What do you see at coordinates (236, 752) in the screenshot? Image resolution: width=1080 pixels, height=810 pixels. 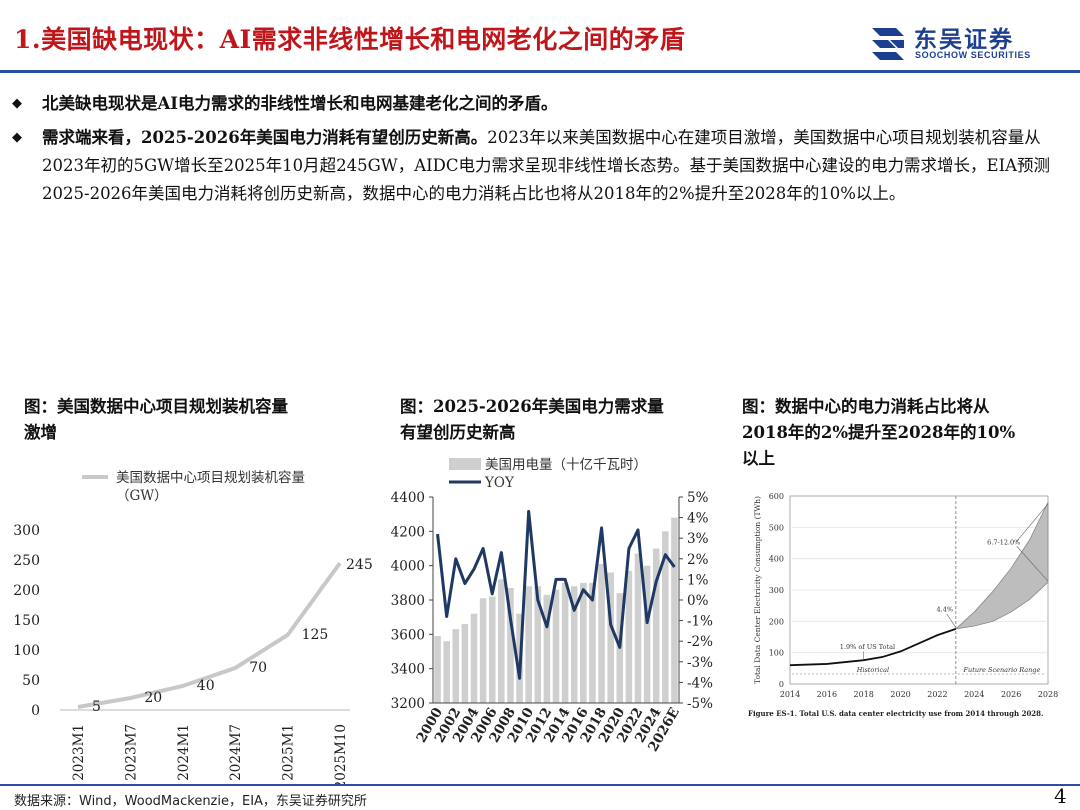 I see `x-tick-label: 2024M7` at bounding box center [236, 752].